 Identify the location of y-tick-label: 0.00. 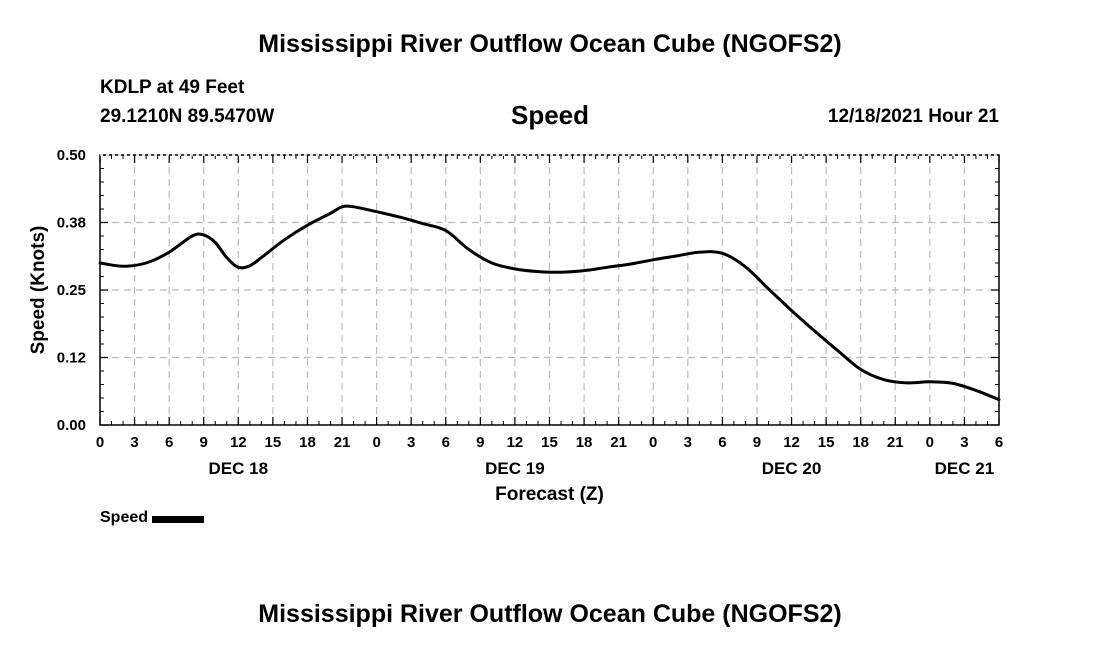
(71, 425).